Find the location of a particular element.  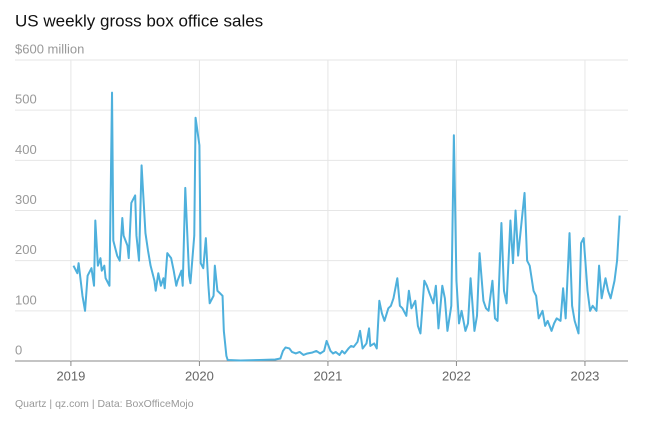

y-tick-label: $600 million is located at coordinates (49, 48).